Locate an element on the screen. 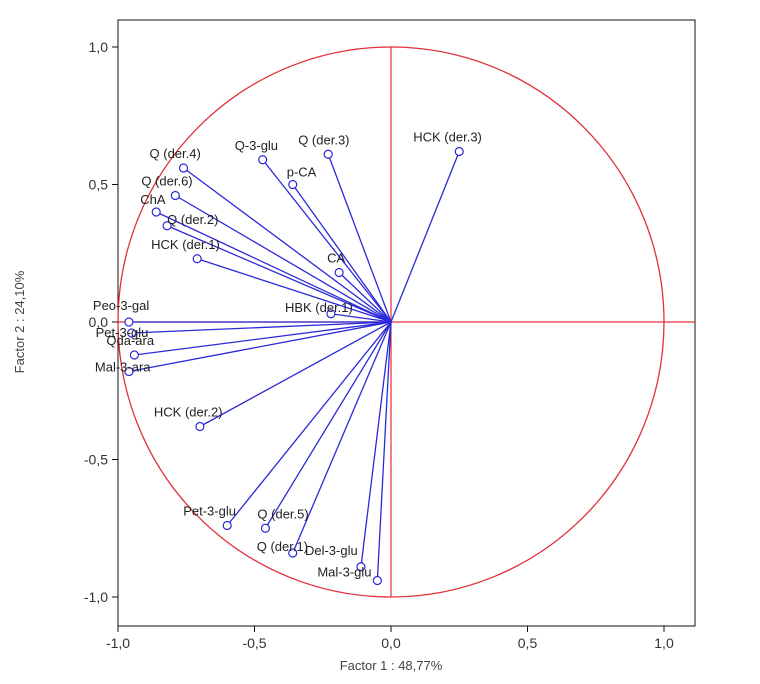  point-label: ChA is located at coordinates (153, 199).